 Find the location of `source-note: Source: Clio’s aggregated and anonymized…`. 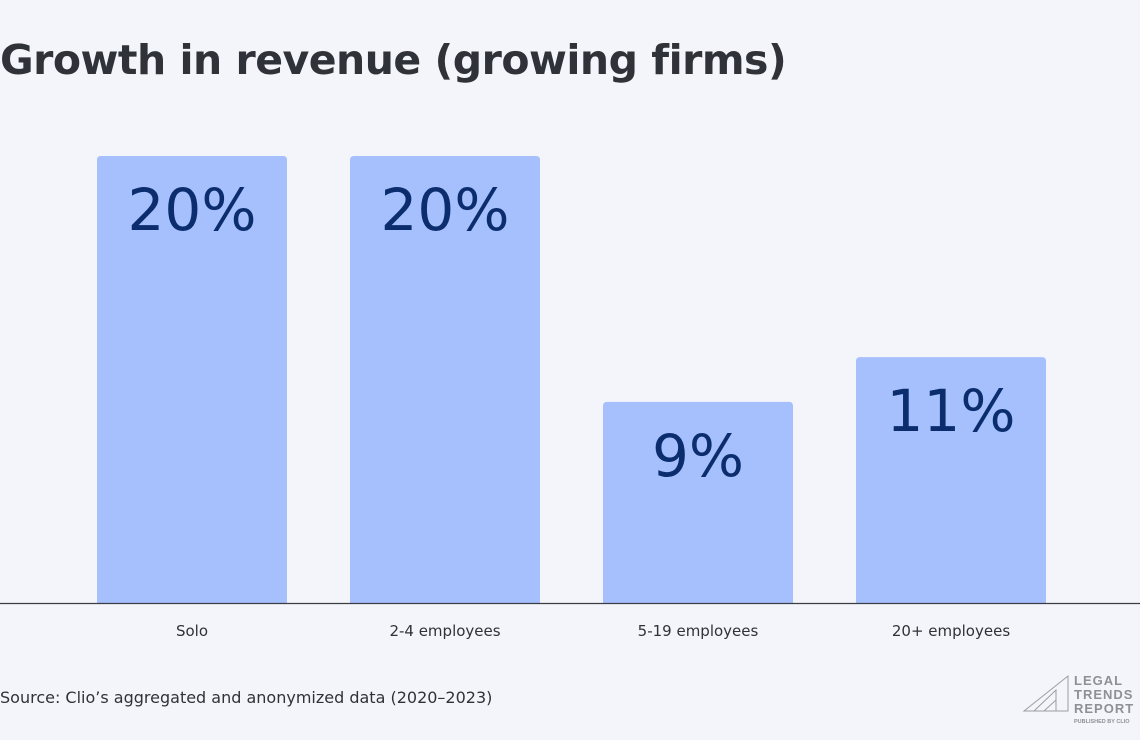

source-note: Source: Clio’s aggregated and anonymized… is located at coordinates (246, 697).